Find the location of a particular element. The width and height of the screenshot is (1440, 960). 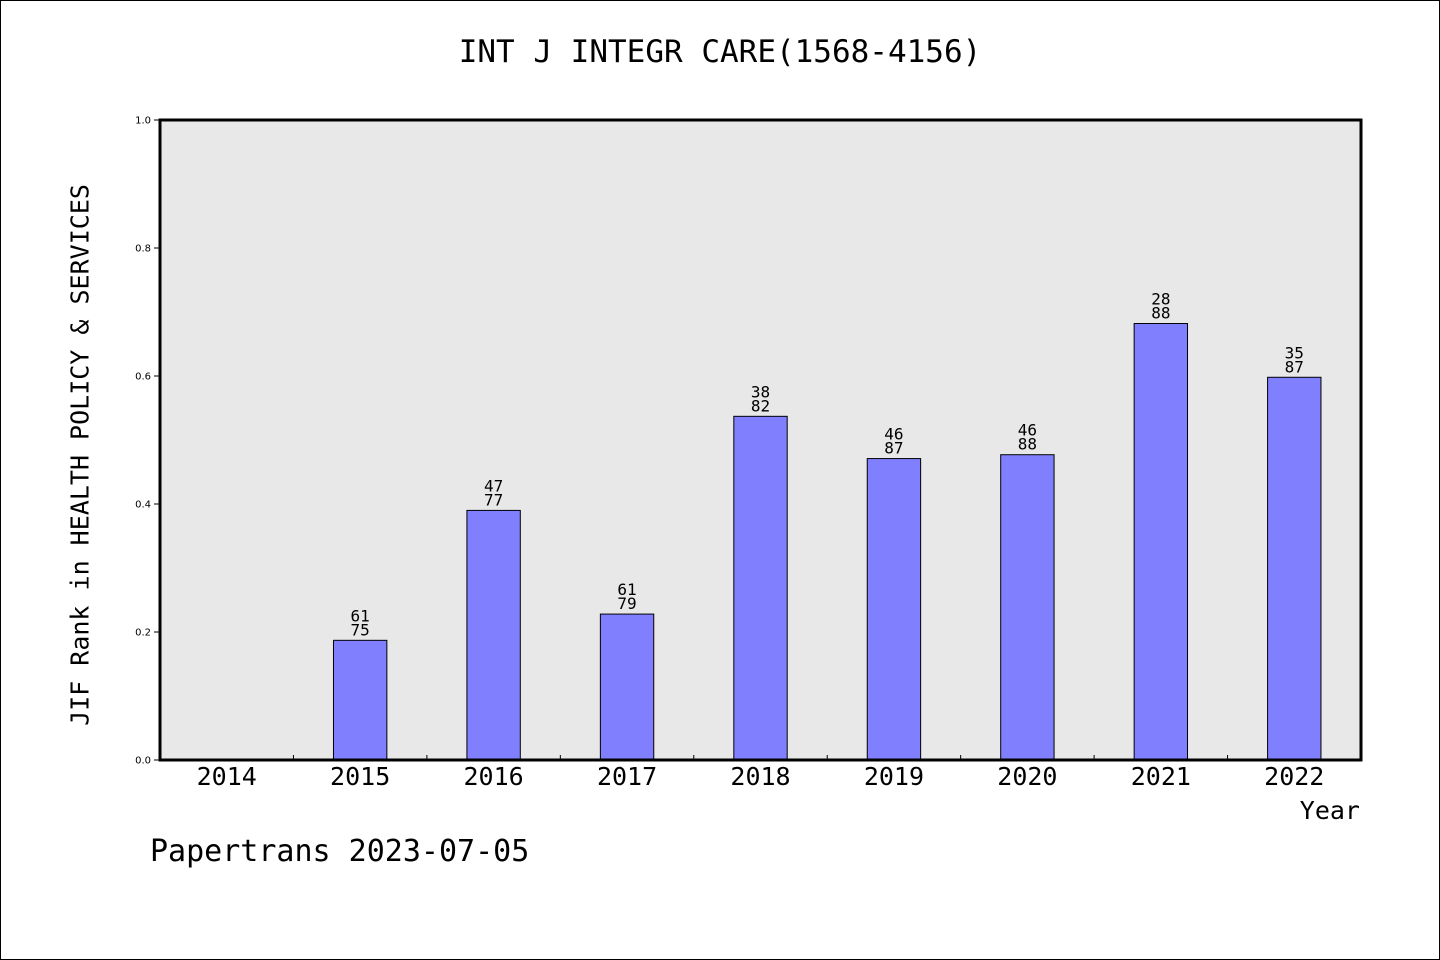

x-category-label: 2019 is located at coordinates (894, 776).